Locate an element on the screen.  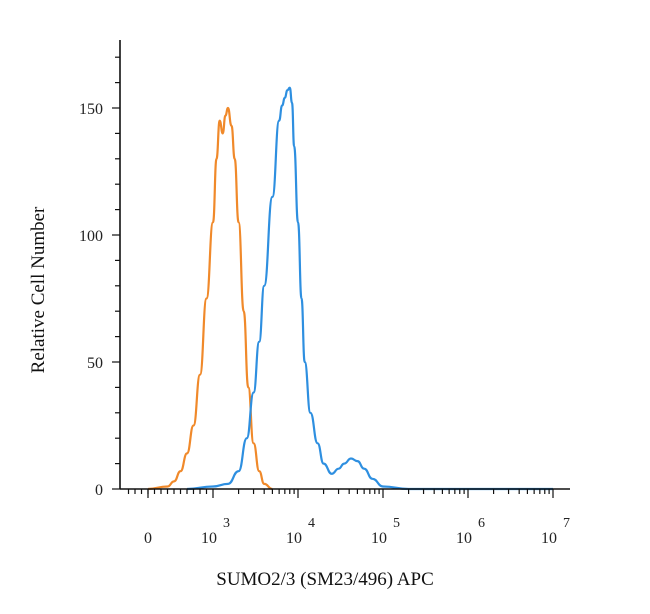
y-tick-label: 50 is located at coordinates (95, 363).